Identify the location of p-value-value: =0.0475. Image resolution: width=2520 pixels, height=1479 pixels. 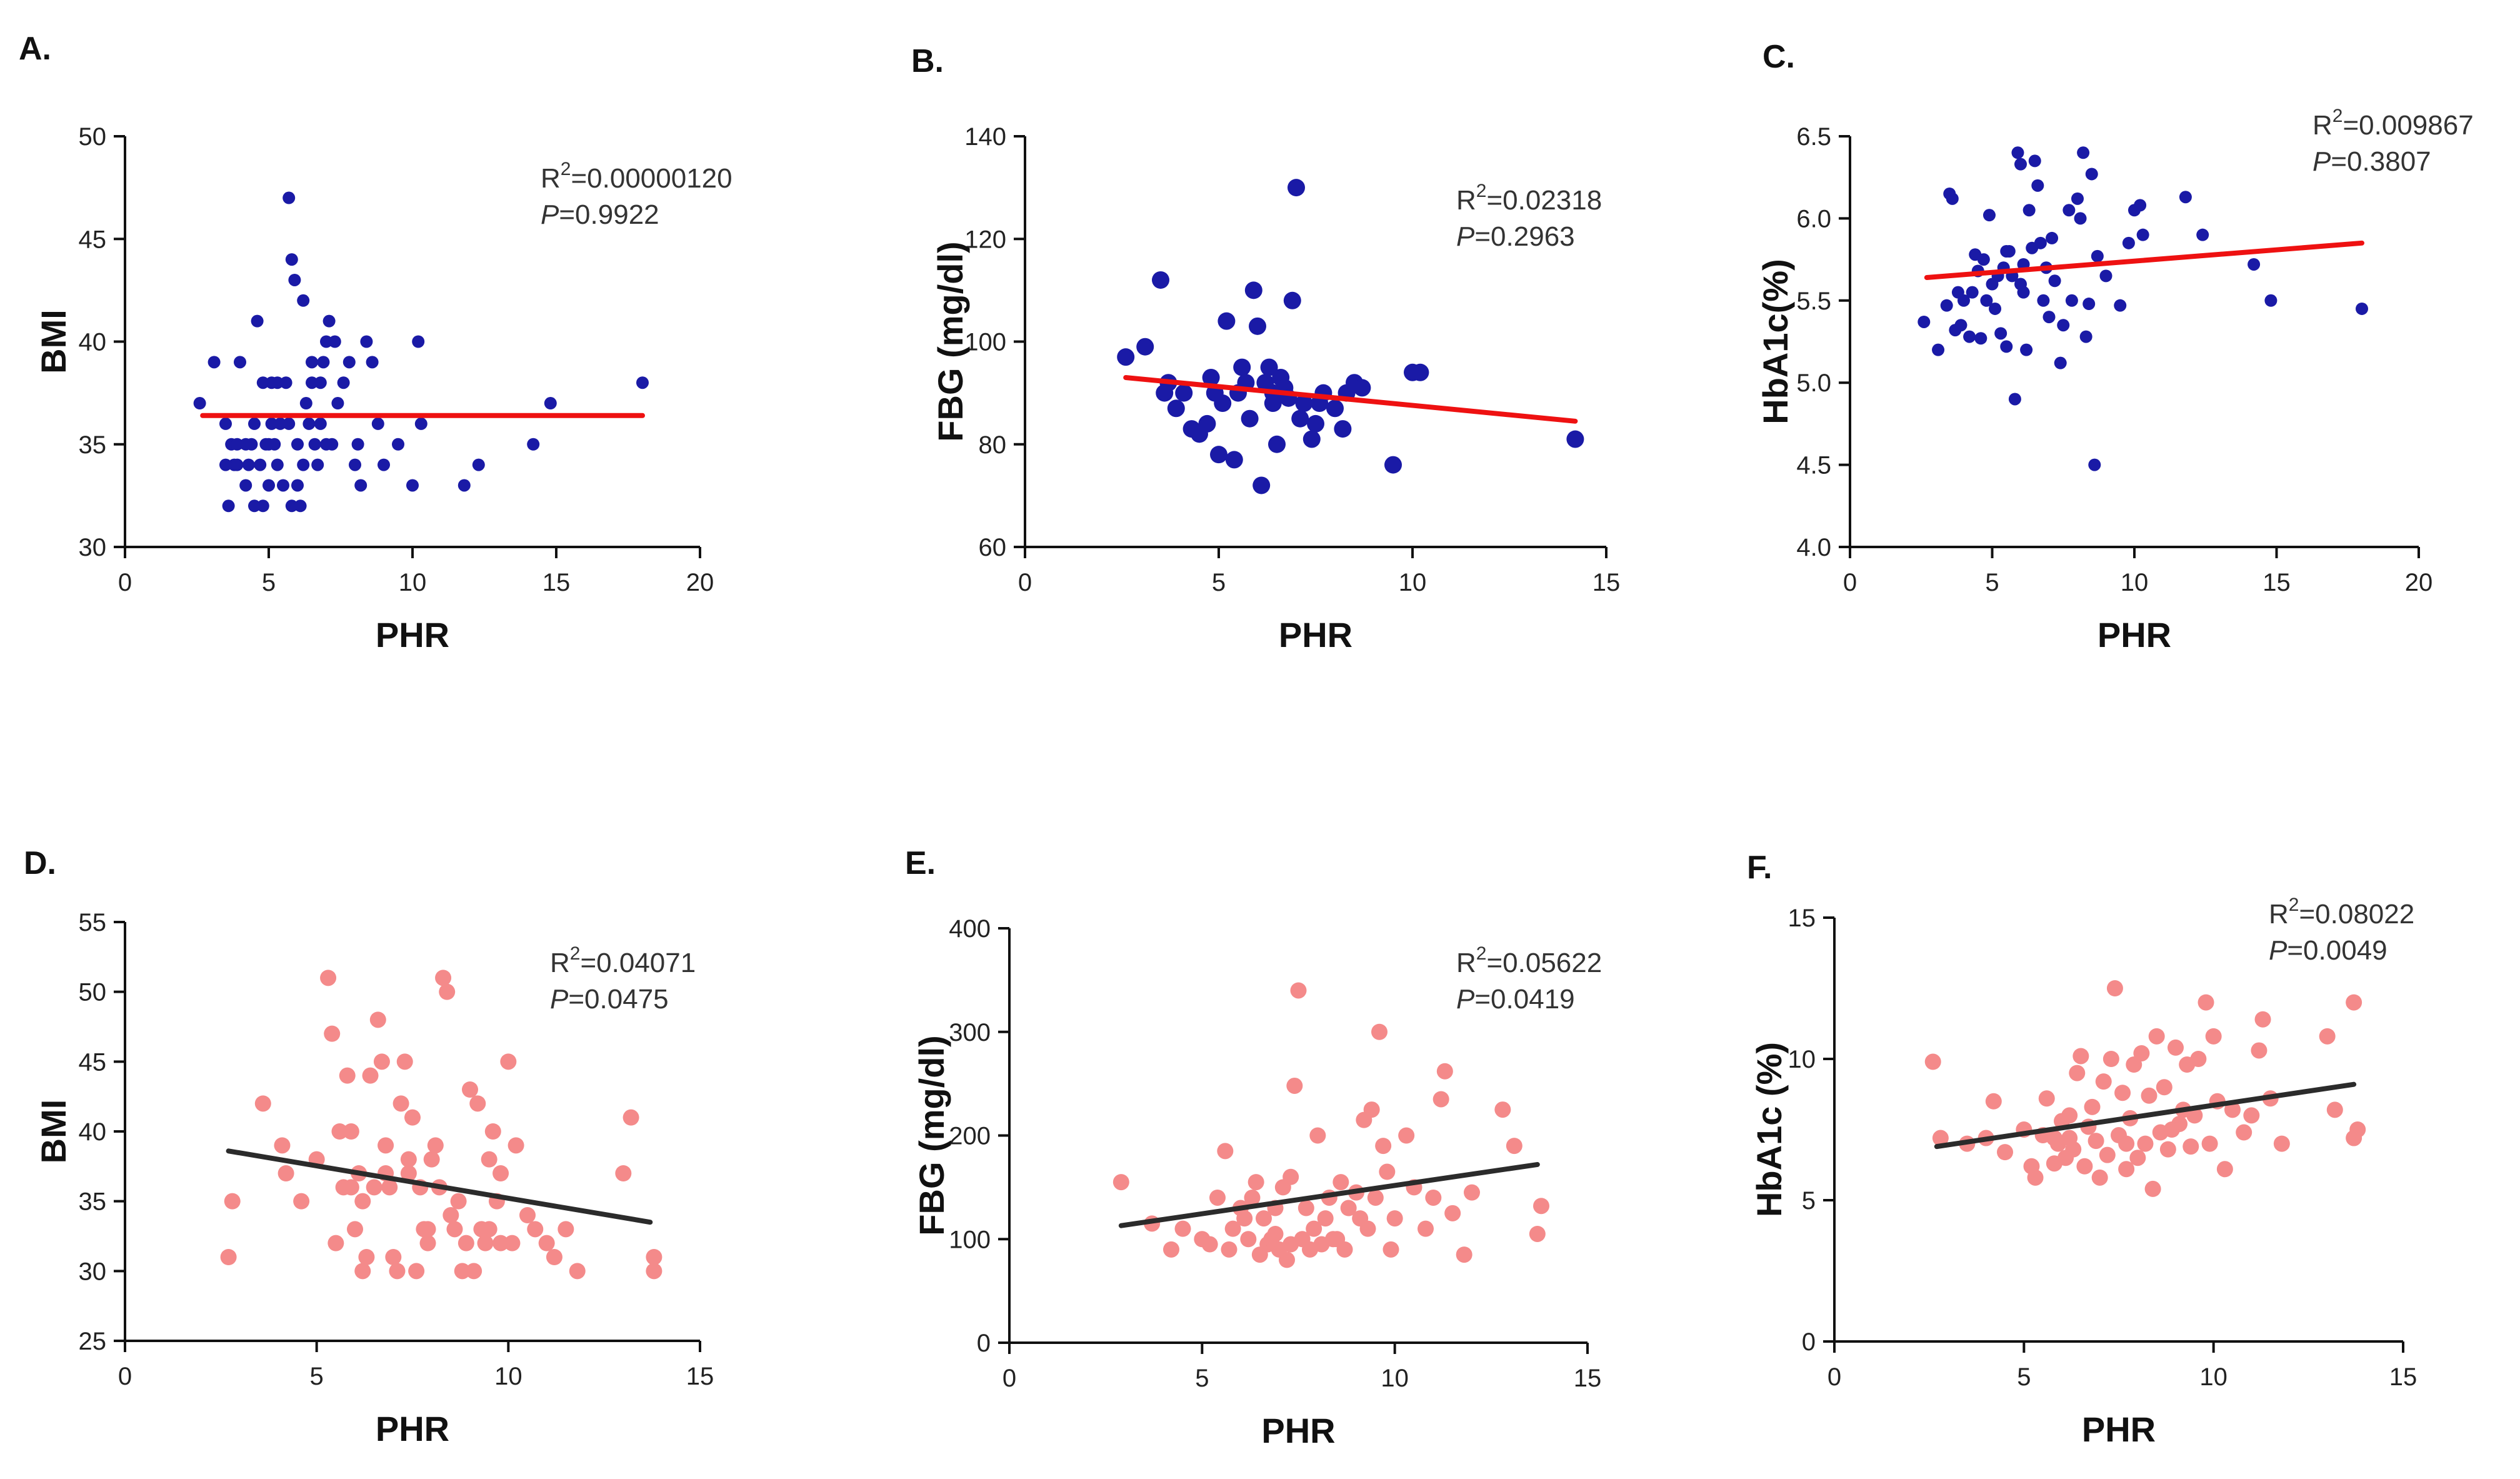
(618, 999).